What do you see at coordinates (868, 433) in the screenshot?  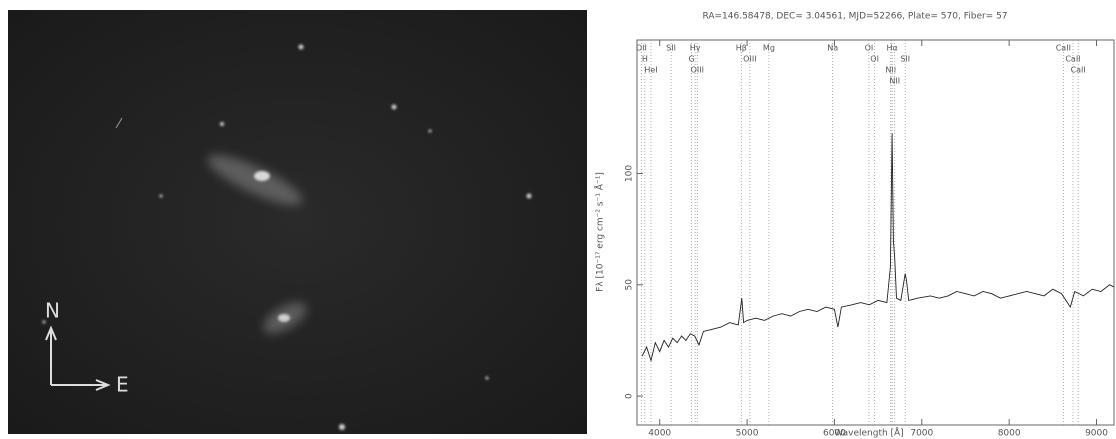 I see `x-axis-label: Wavelength [Å]` at bounding box center [868, 433].